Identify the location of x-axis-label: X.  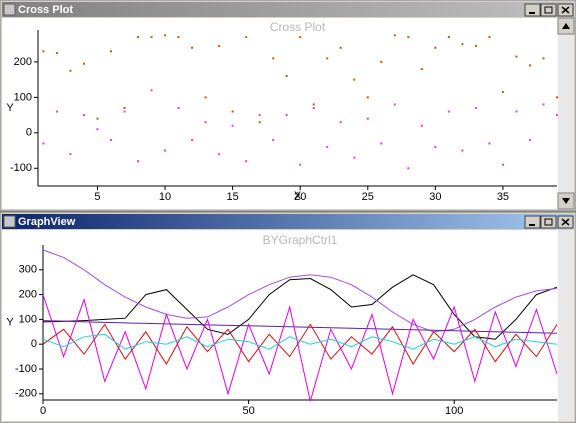
(298, 196).